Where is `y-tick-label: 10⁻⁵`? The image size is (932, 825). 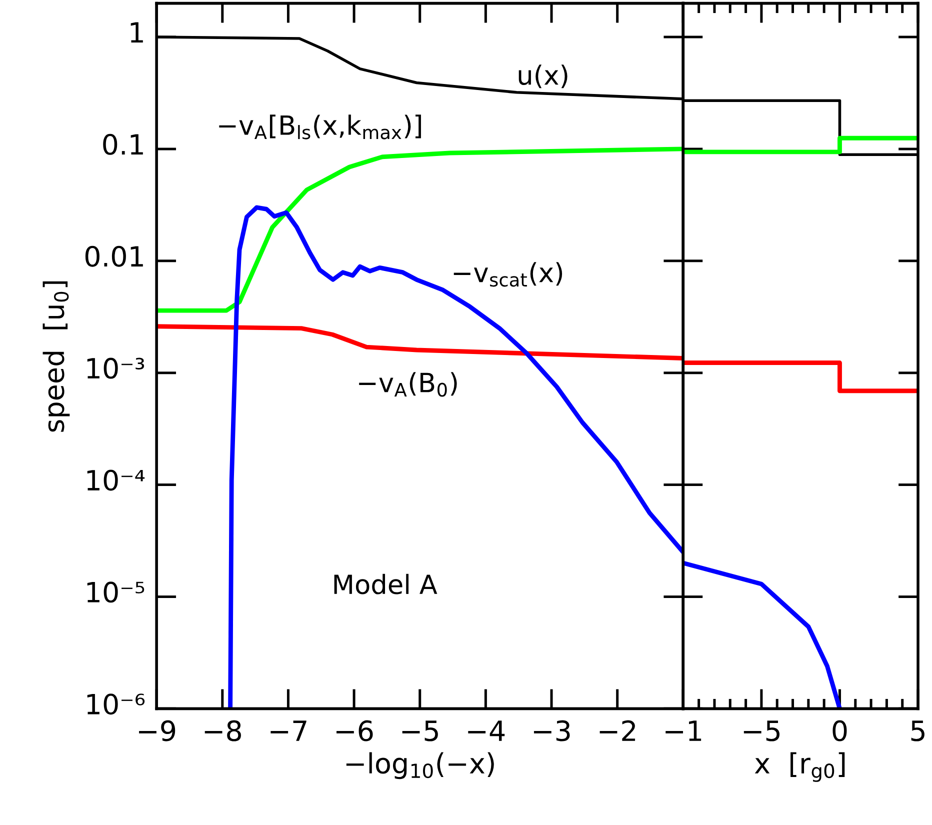 y-tick-label: 10⁻⁵ is located at coordinates (115, 592).